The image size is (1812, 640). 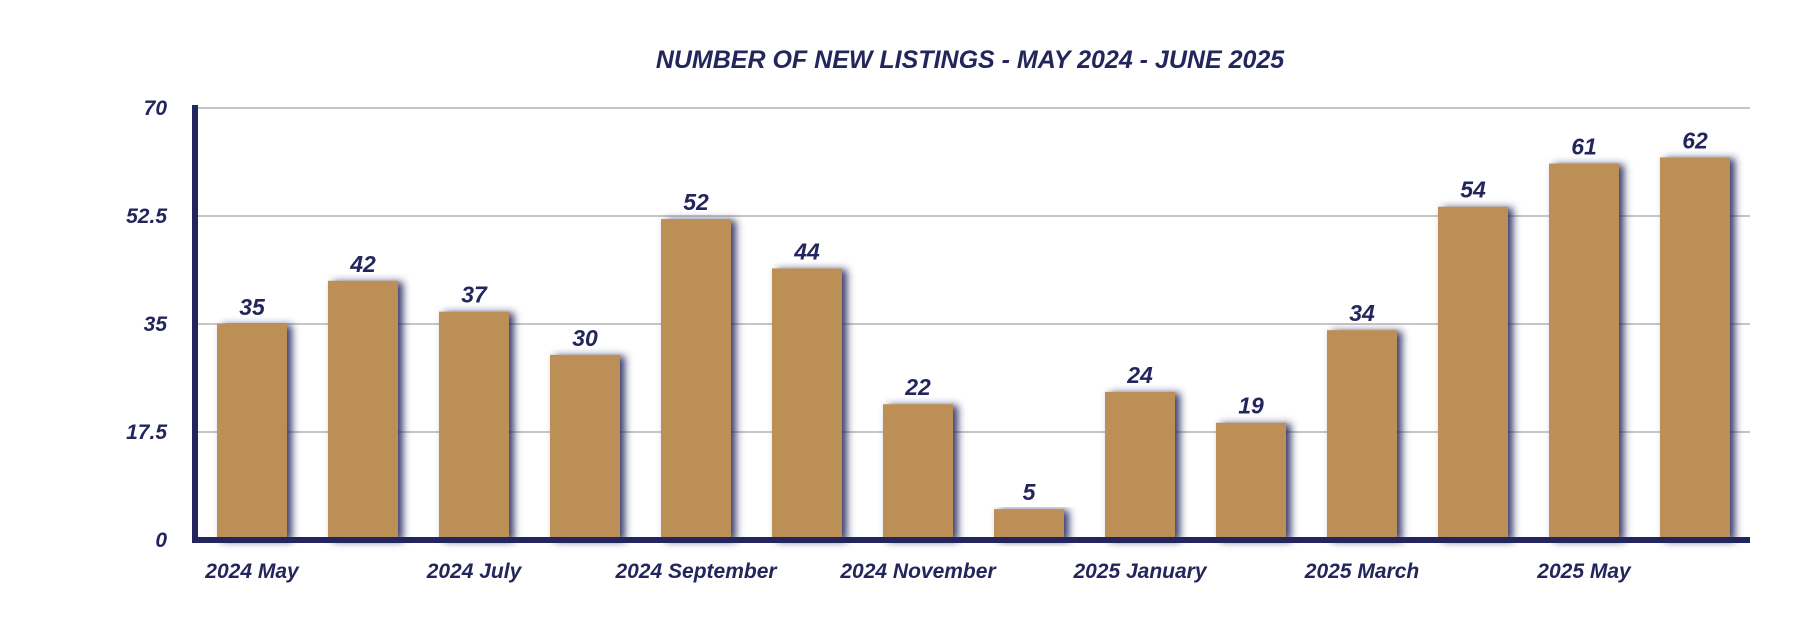 I want to click on y-tick-label: 52.5, so click(x=146, y=216).